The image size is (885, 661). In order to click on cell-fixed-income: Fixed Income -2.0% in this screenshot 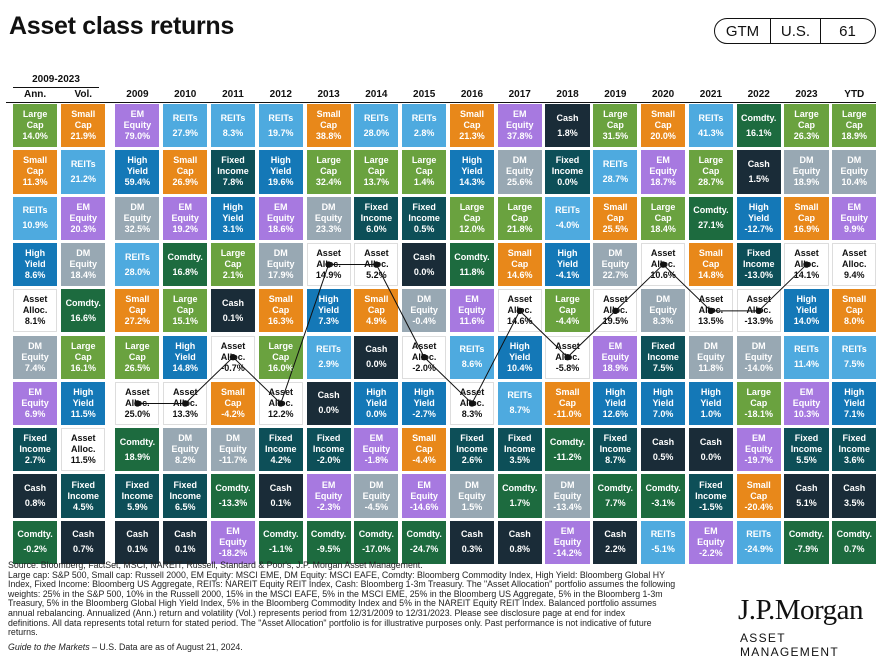, I will do `click(328, 450)`.